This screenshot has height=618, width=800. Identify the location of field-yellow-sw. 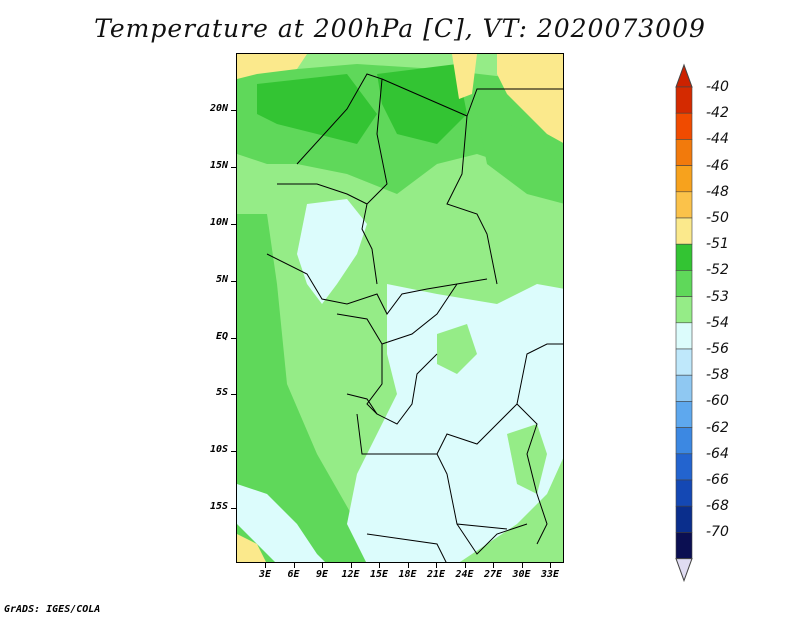
(251, 548).